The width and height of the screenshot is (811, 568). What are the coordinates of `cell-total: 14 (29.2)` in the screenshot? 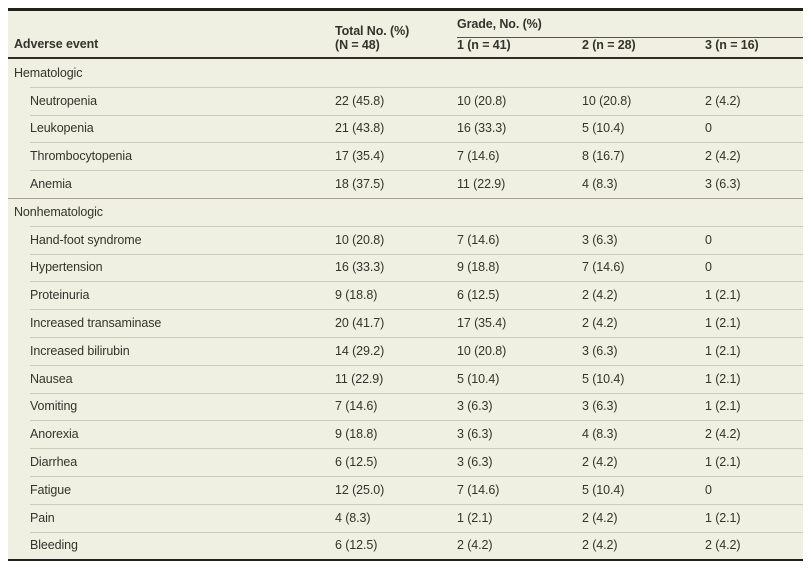 It's located at (360, 350).